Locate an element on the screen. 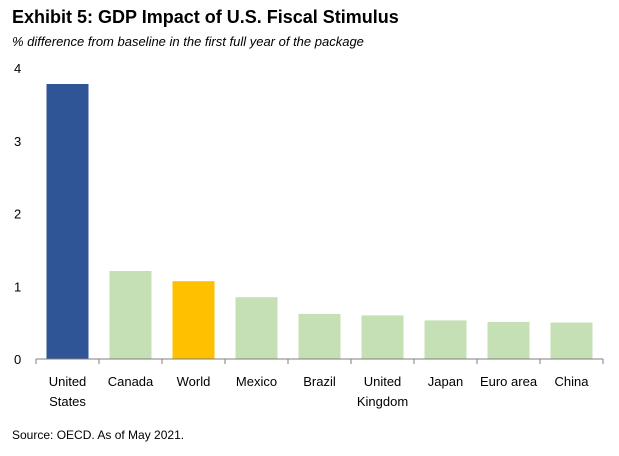  x-tick-label-line: Canada is located at coordinates (131, 381).